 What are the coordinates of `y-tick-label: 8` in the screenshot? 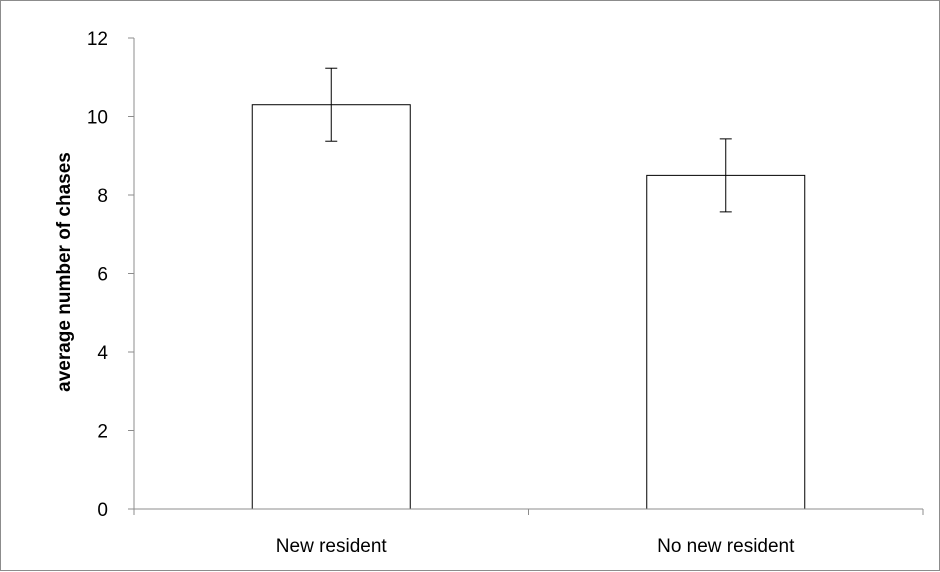 It's located at (102, 196).